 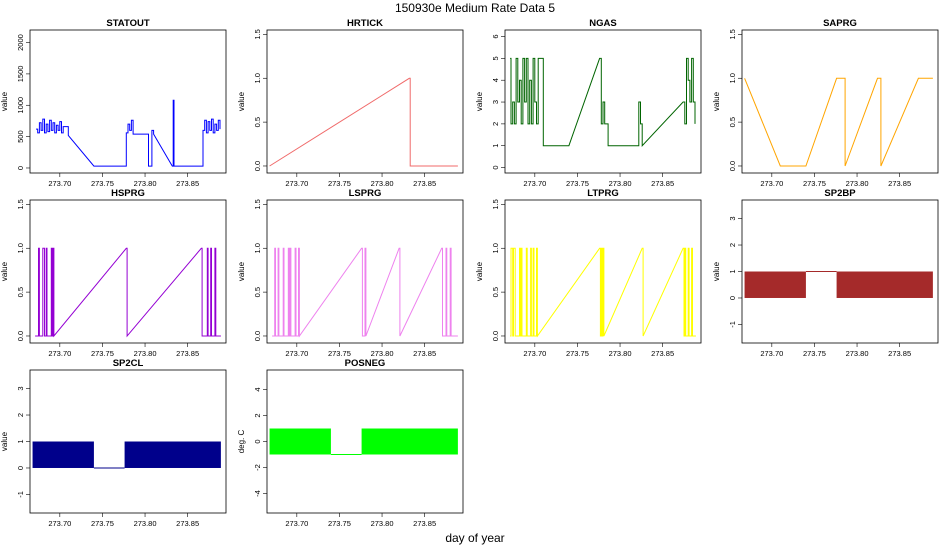 I want to click on hsprg-x-tick-label: 273.85, so click(x=187, y=353).